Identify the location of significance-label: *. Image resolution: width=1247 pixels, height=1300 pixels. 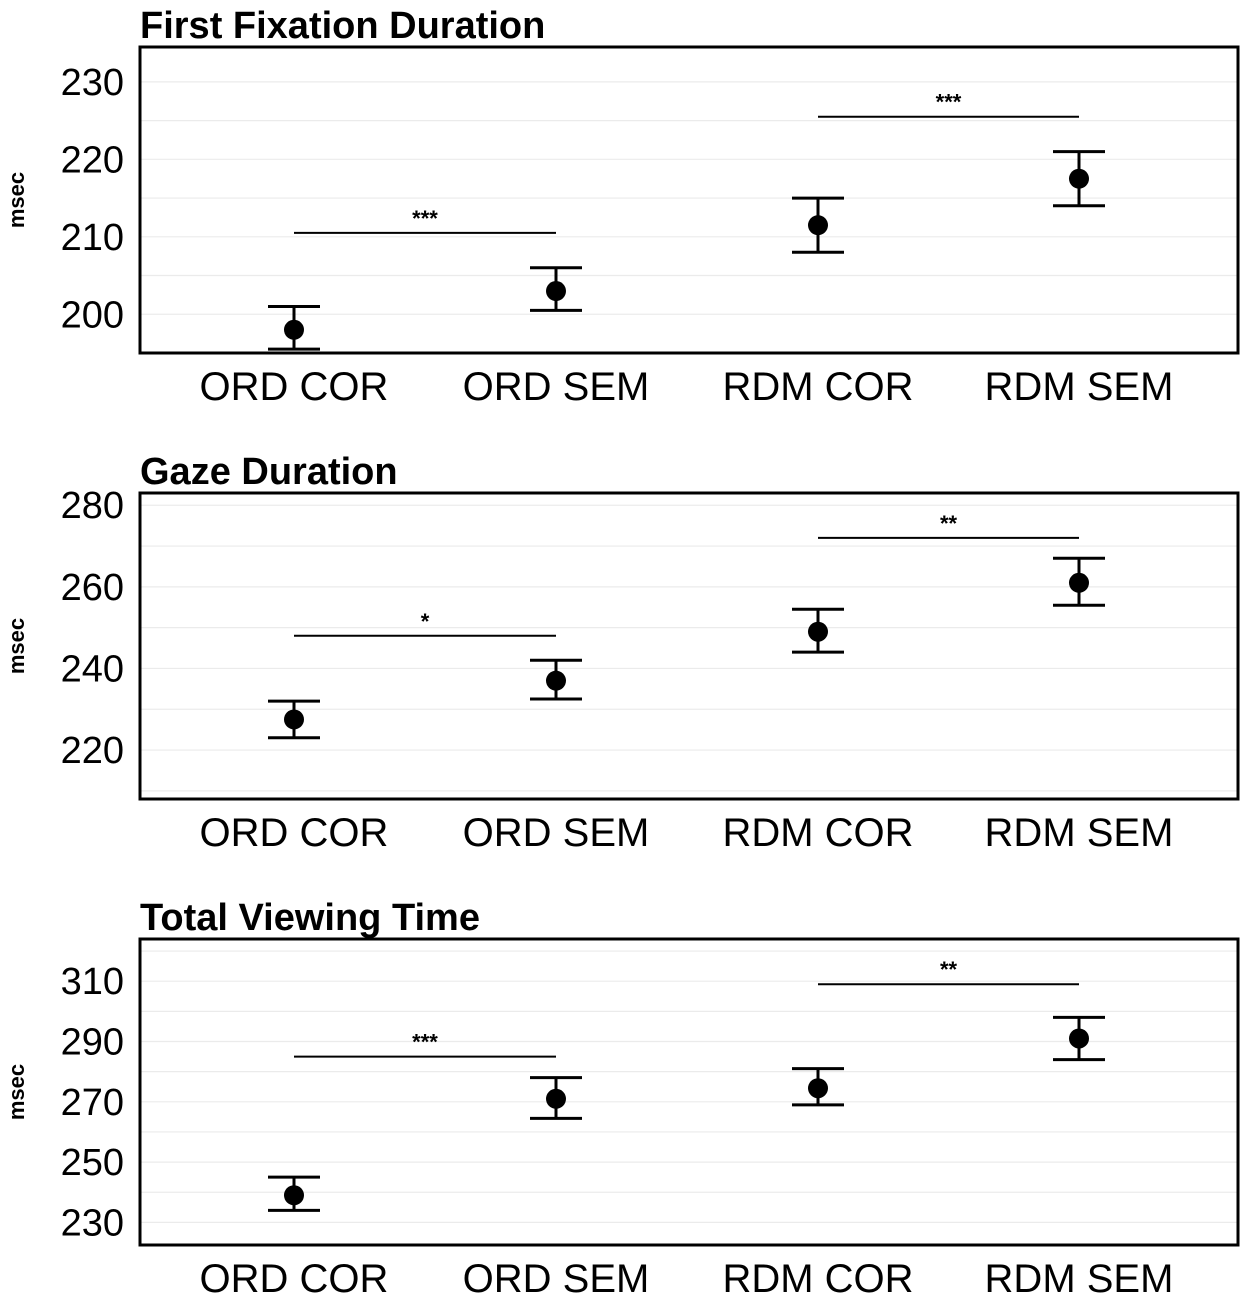
(425, 621).